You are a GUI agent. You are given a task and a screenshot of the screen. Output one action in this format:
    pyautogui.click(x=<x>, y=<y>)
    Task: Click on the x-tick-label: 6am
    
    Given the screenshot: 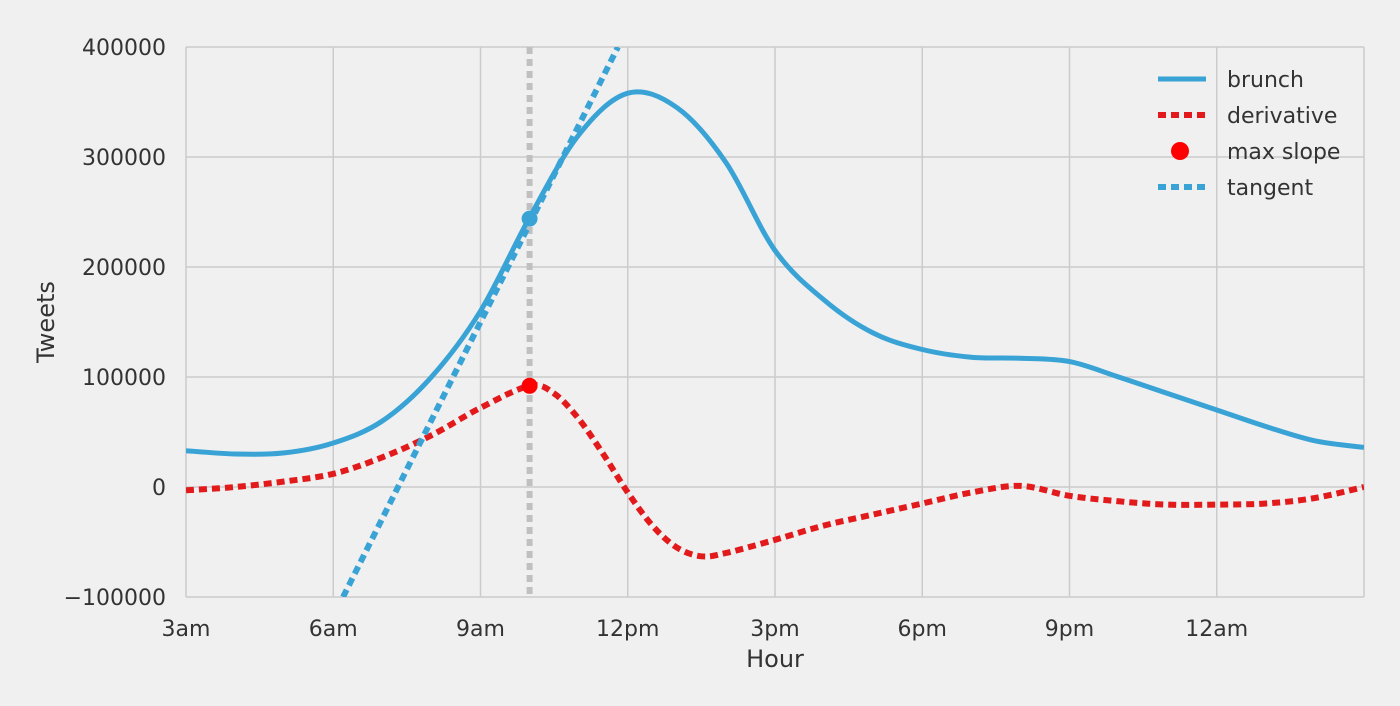 What is the action you would take?
    pyautogui.click(x=333, y=629)
    